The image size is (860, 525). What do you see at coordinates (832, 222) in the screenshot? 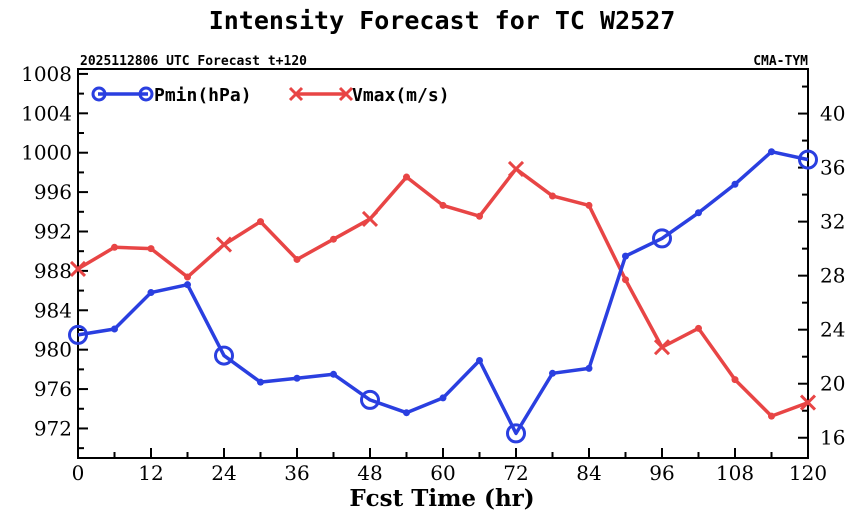
I see `right-y-tick-label: 32` at bounding box center [832, 222].